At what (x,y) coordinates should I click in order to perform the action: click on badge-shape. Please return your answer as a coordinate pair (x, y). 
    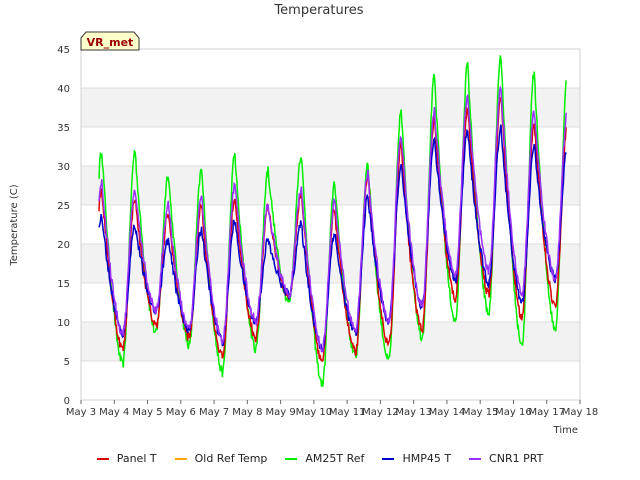
    Looking at the image, I should click on (110, 41).